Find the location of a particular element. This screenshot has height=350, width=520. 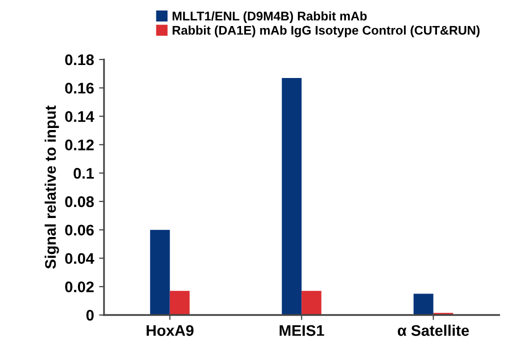

y-tick-label: 0.1 is located at coordinates (84, 173).